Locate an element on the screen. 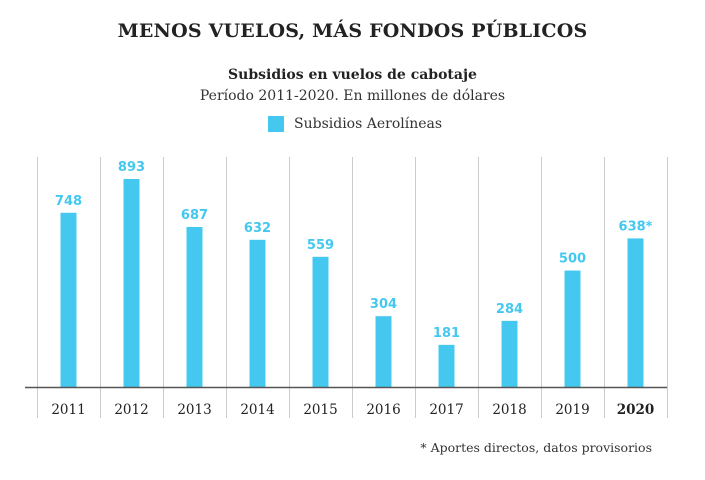 Image resolution: width=705 pixels, height=480 pixels. data-label-2013: 687 is located at coordinates (194, 215).